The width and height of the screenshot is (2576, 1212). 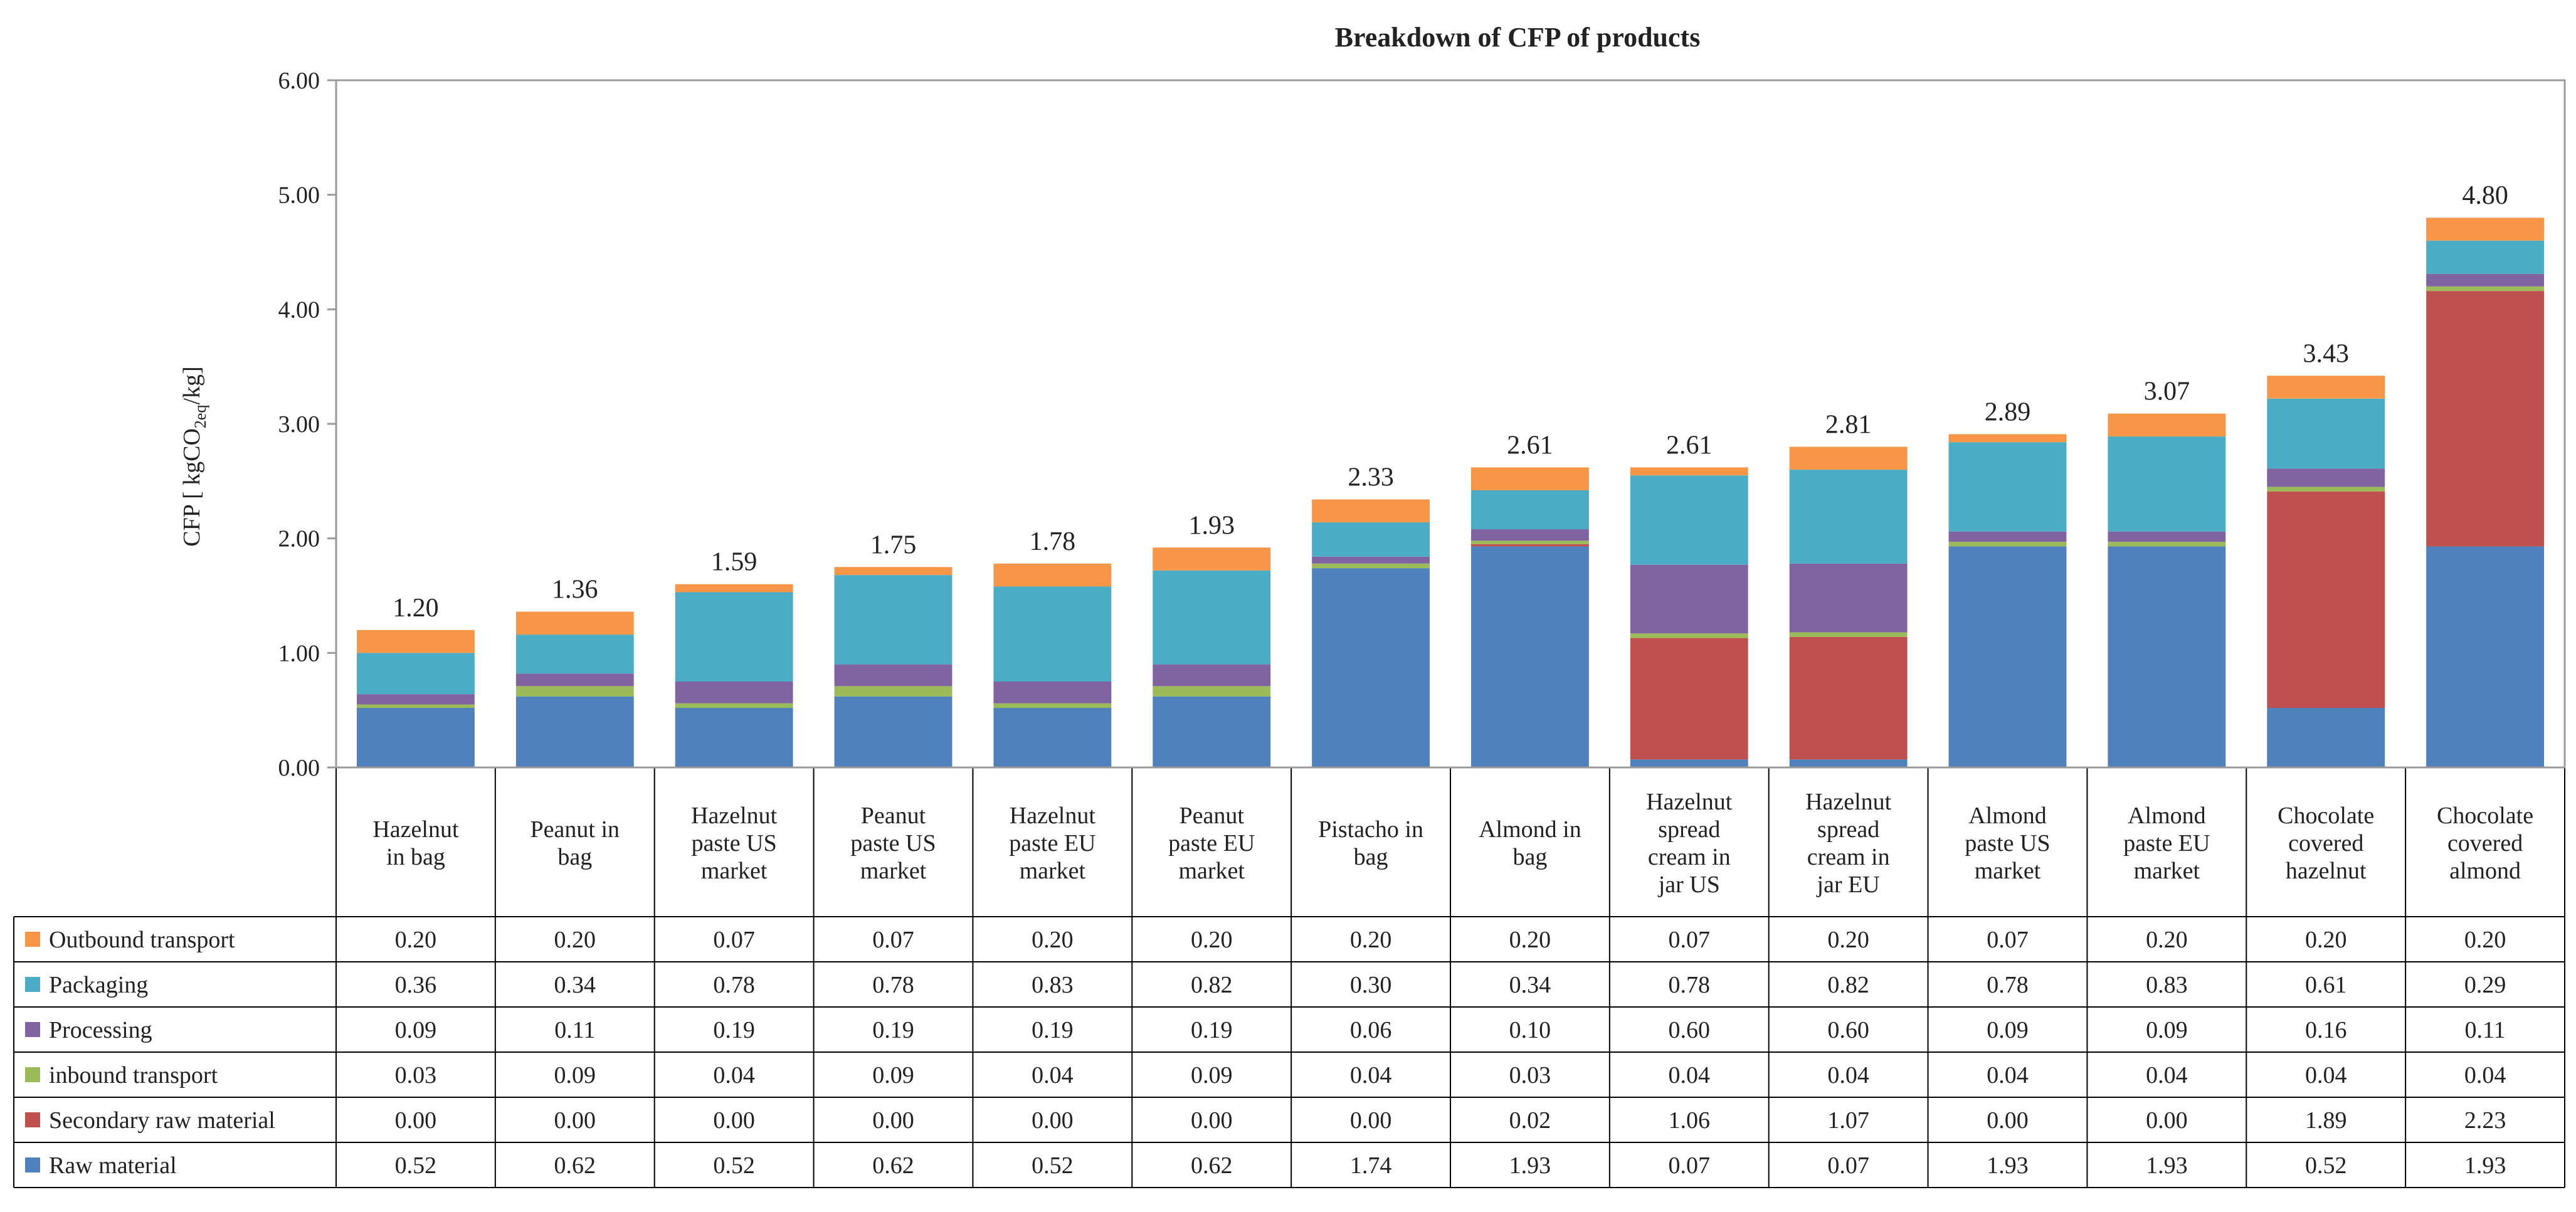 What do you see at coordinates (2485, 1030) in the screenshot?
I see `table-cell-value: 0.11` at bounding box center [2485, 1030].